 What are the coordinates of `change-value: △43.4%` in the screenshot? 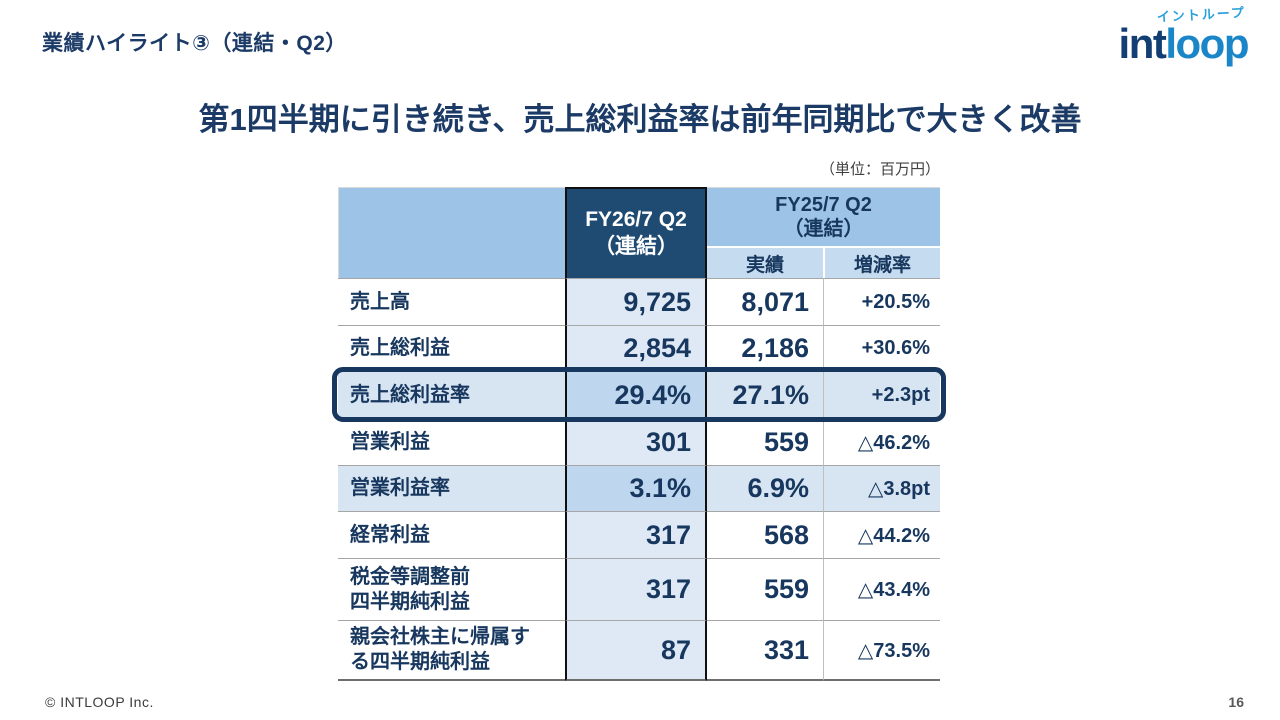 It's located at (881, 589).